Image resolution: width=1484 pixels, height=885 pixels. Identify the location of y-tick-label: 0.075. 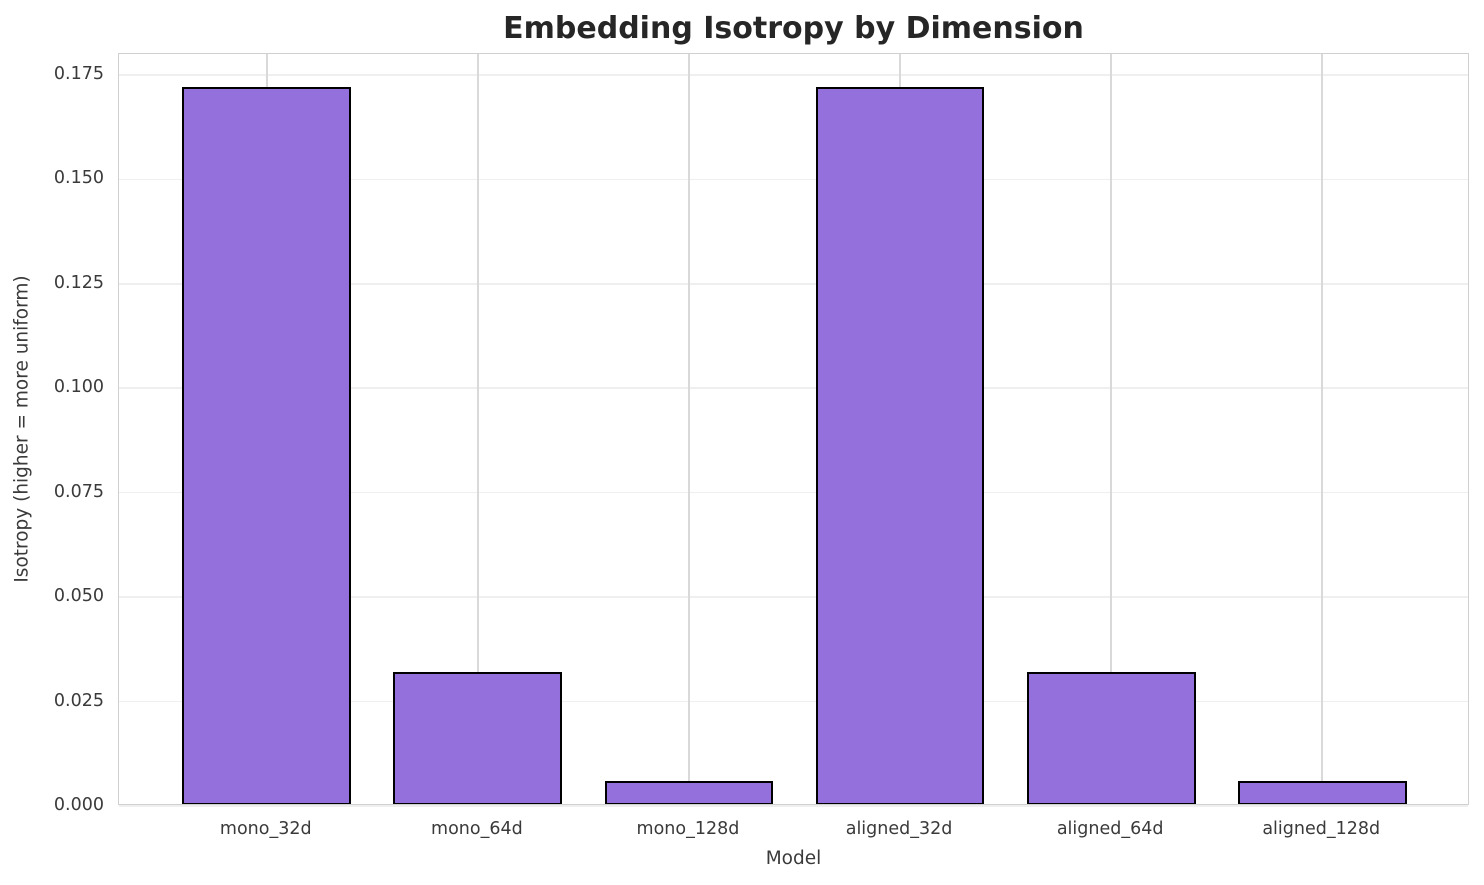
(78, 491).